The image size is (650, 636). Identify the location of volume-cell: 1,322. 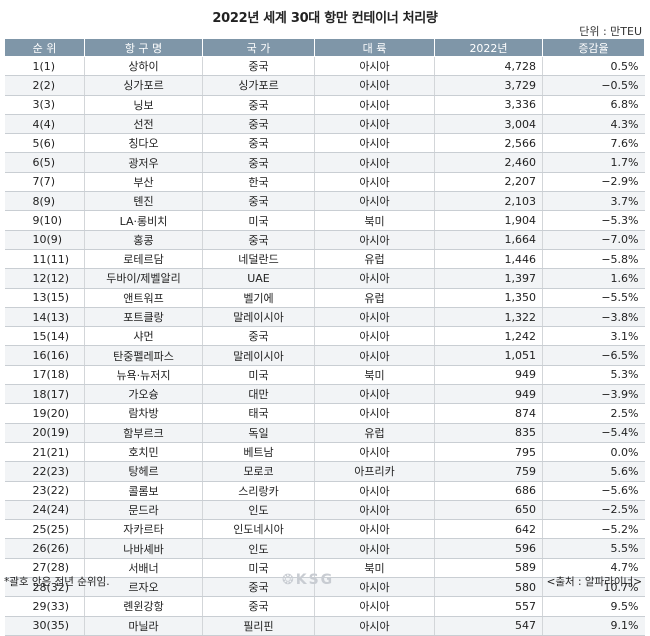
(488, 317).